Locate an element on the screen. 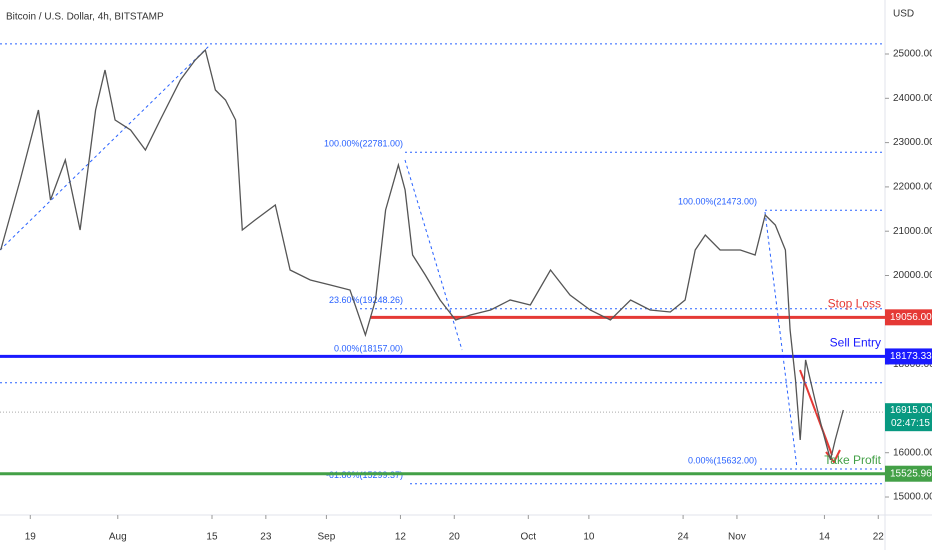 The image size is (932, 550). fib-label: 0.00%(15632.00) is located at coordinates (722, 460).